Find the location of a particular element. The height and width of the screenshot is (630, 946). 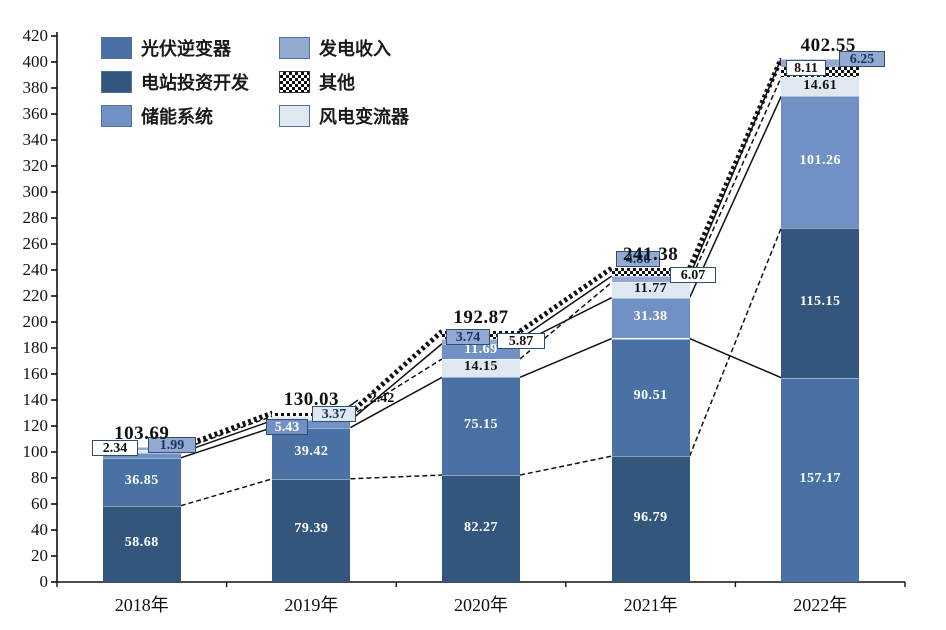

legend-item-wind-converter: 风电变流器 is located at coordinates (344, 115).